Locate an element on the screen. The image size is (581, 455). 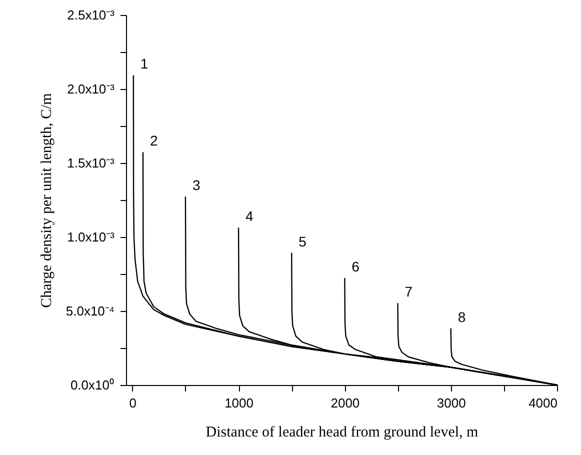
y-tick-label: 5.0x10⁻⁴ is located at coordinates (90, 311).